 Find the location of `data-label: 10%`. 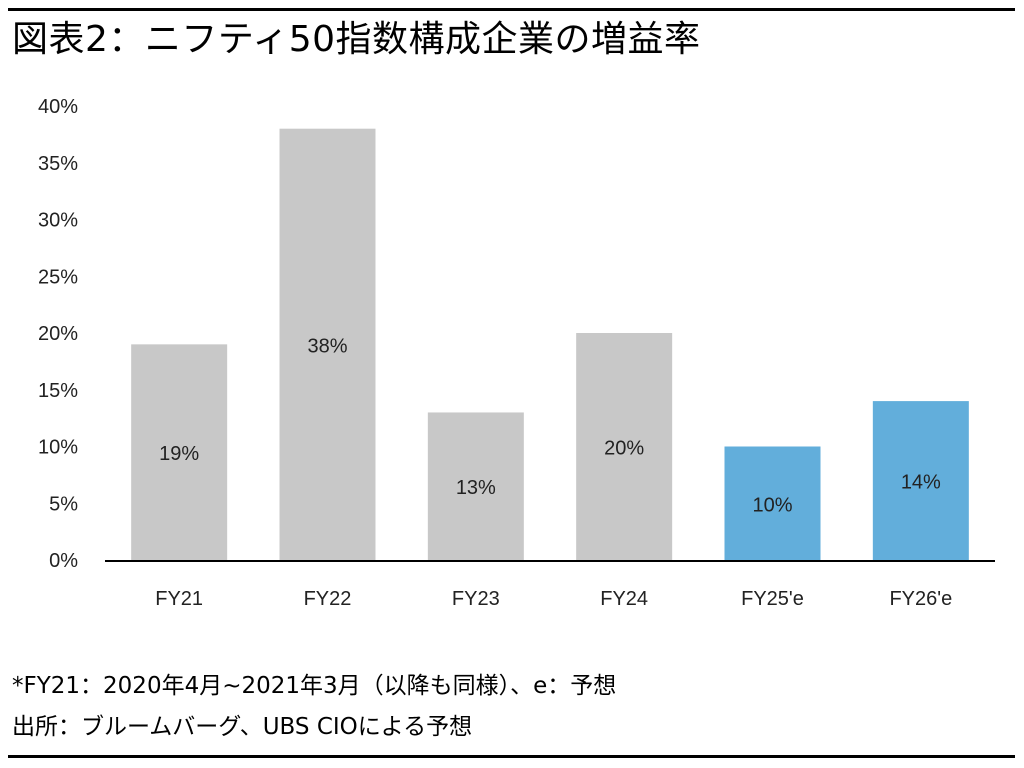

data-label: 10% is located at coordinates (772, 505).